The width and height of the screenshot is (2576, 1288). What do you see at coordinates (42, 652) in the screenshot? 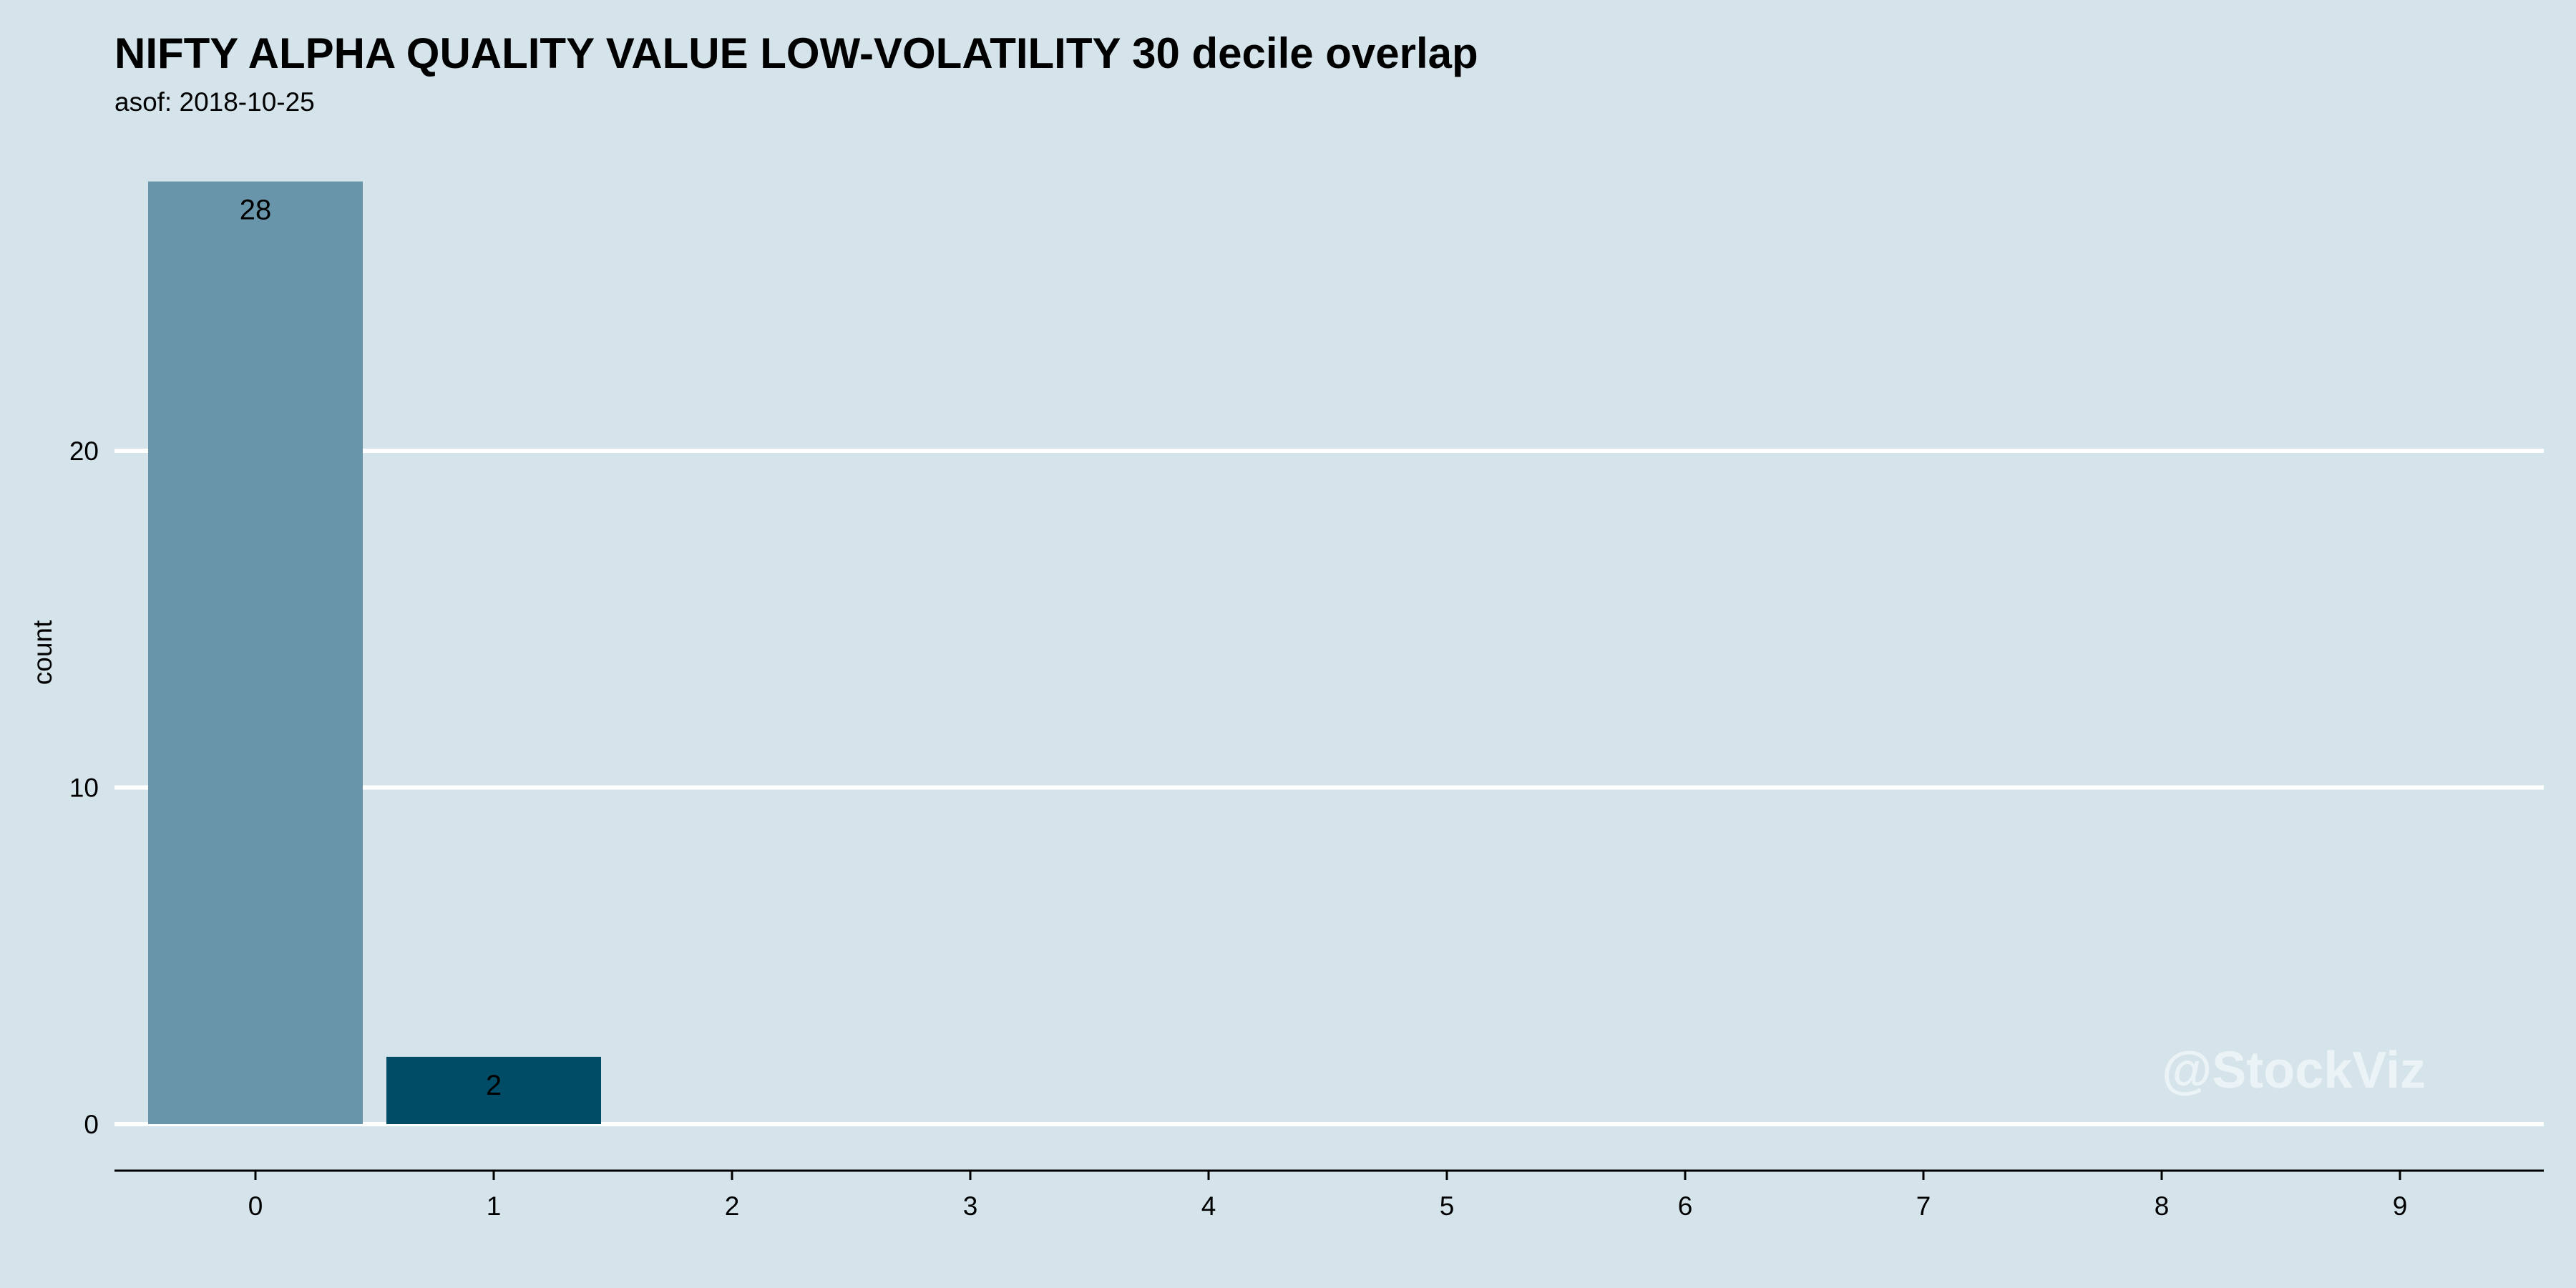
I see `y-axis-title: count` at bounding box center [42, 652].